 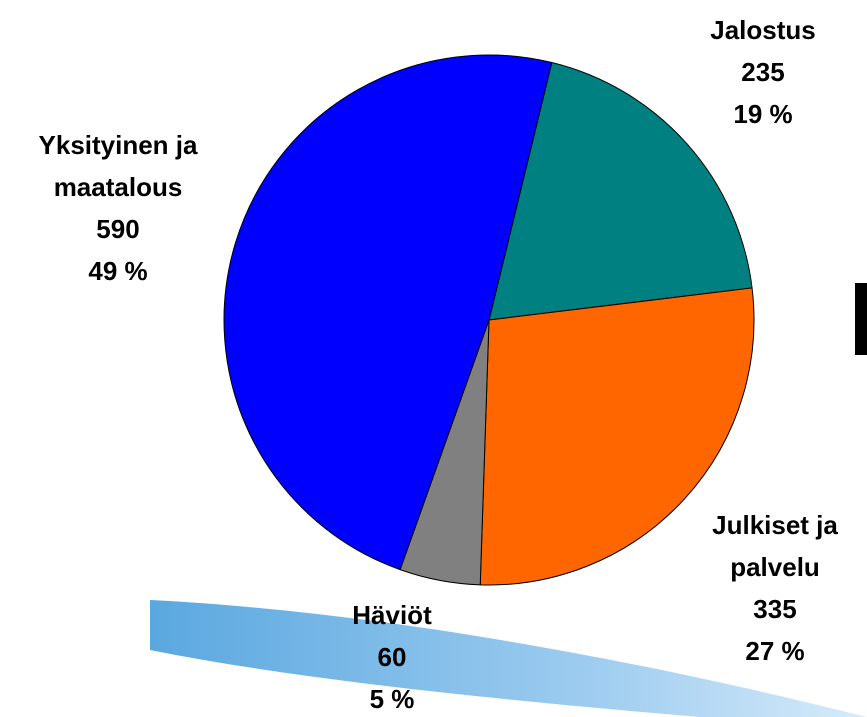 I want to click on slice-label: Yksityinen ja maatalous 590 49 %, so click(x=124, y=208).